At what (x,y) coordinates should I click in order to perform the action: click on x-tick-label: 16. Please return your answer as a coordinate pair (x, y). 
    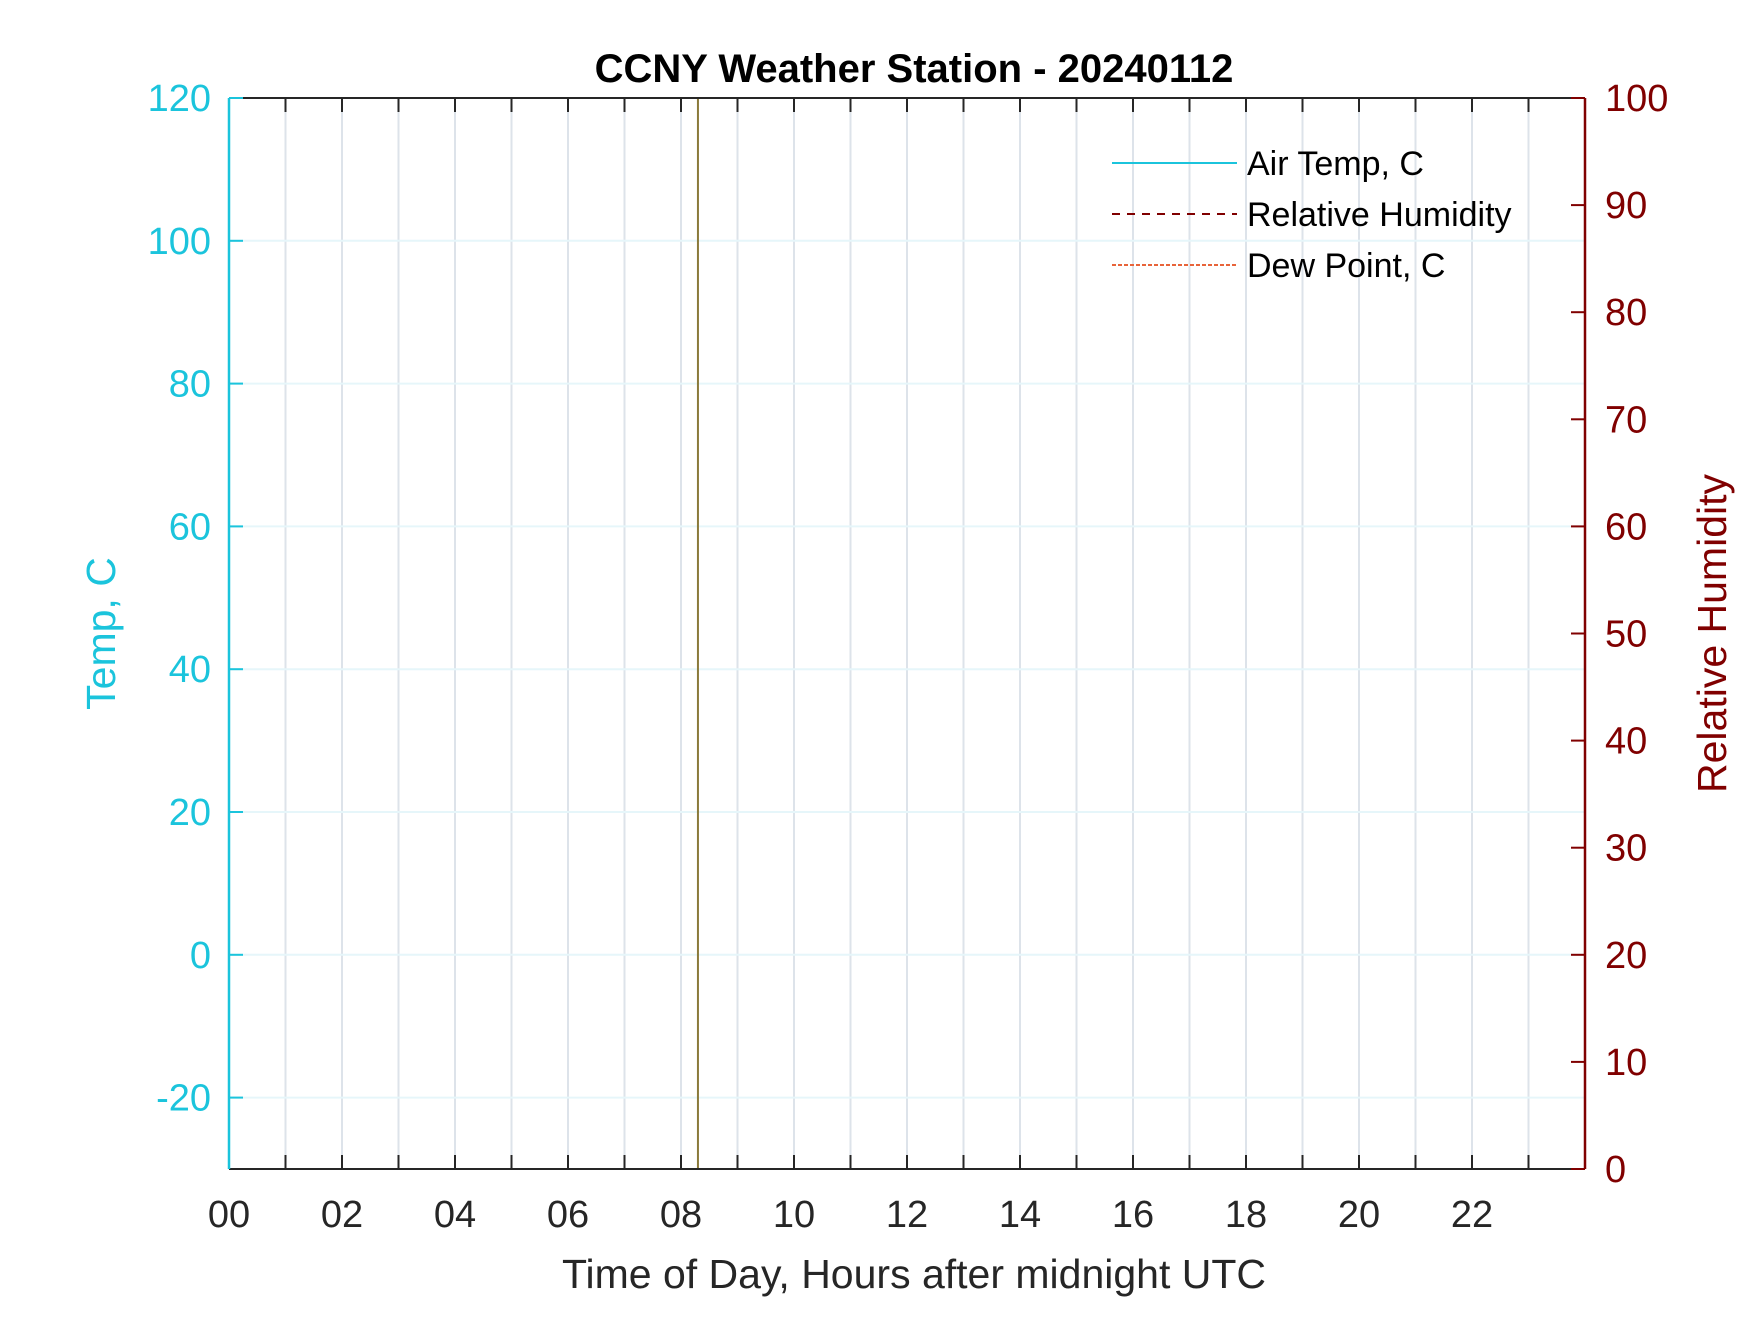
    Looking at the image, I should click on (1133, 1215).